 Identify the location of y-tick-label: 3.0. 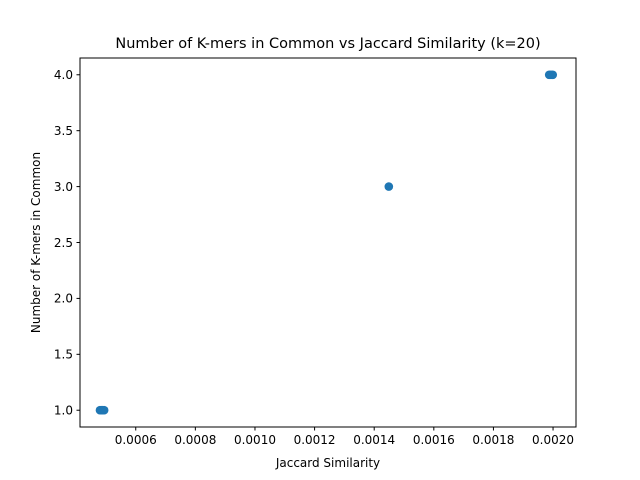
(63, 187).